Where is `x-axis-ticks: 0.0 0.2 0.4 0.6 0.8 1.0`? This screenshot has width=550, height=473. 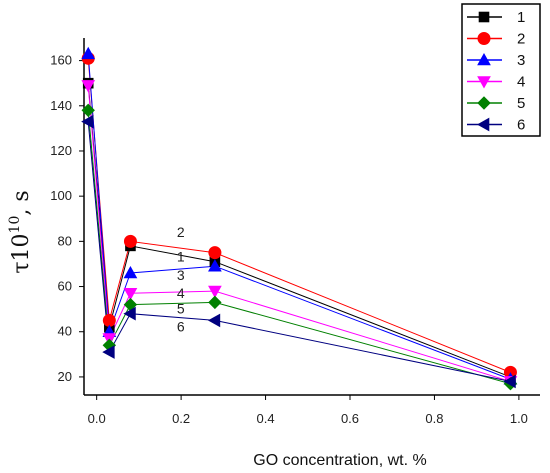
x-axis-ticks: 0.0 0.2 0.4 0.6 0.8 1.0 is located at coordinates (308, 410).